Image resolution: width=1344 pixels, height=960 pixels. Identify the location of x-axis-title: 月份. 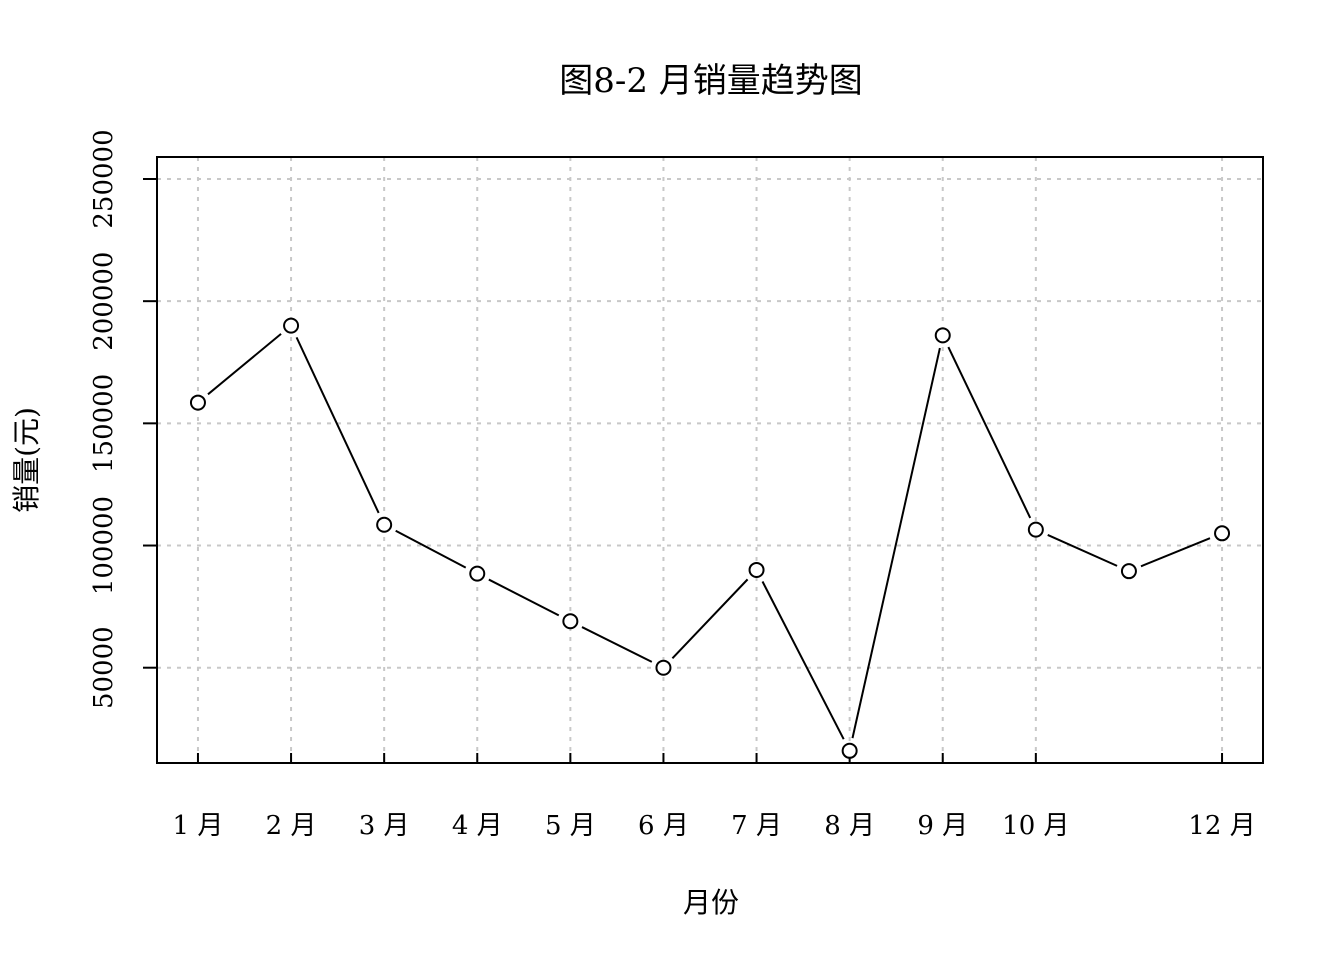
(711, 902).